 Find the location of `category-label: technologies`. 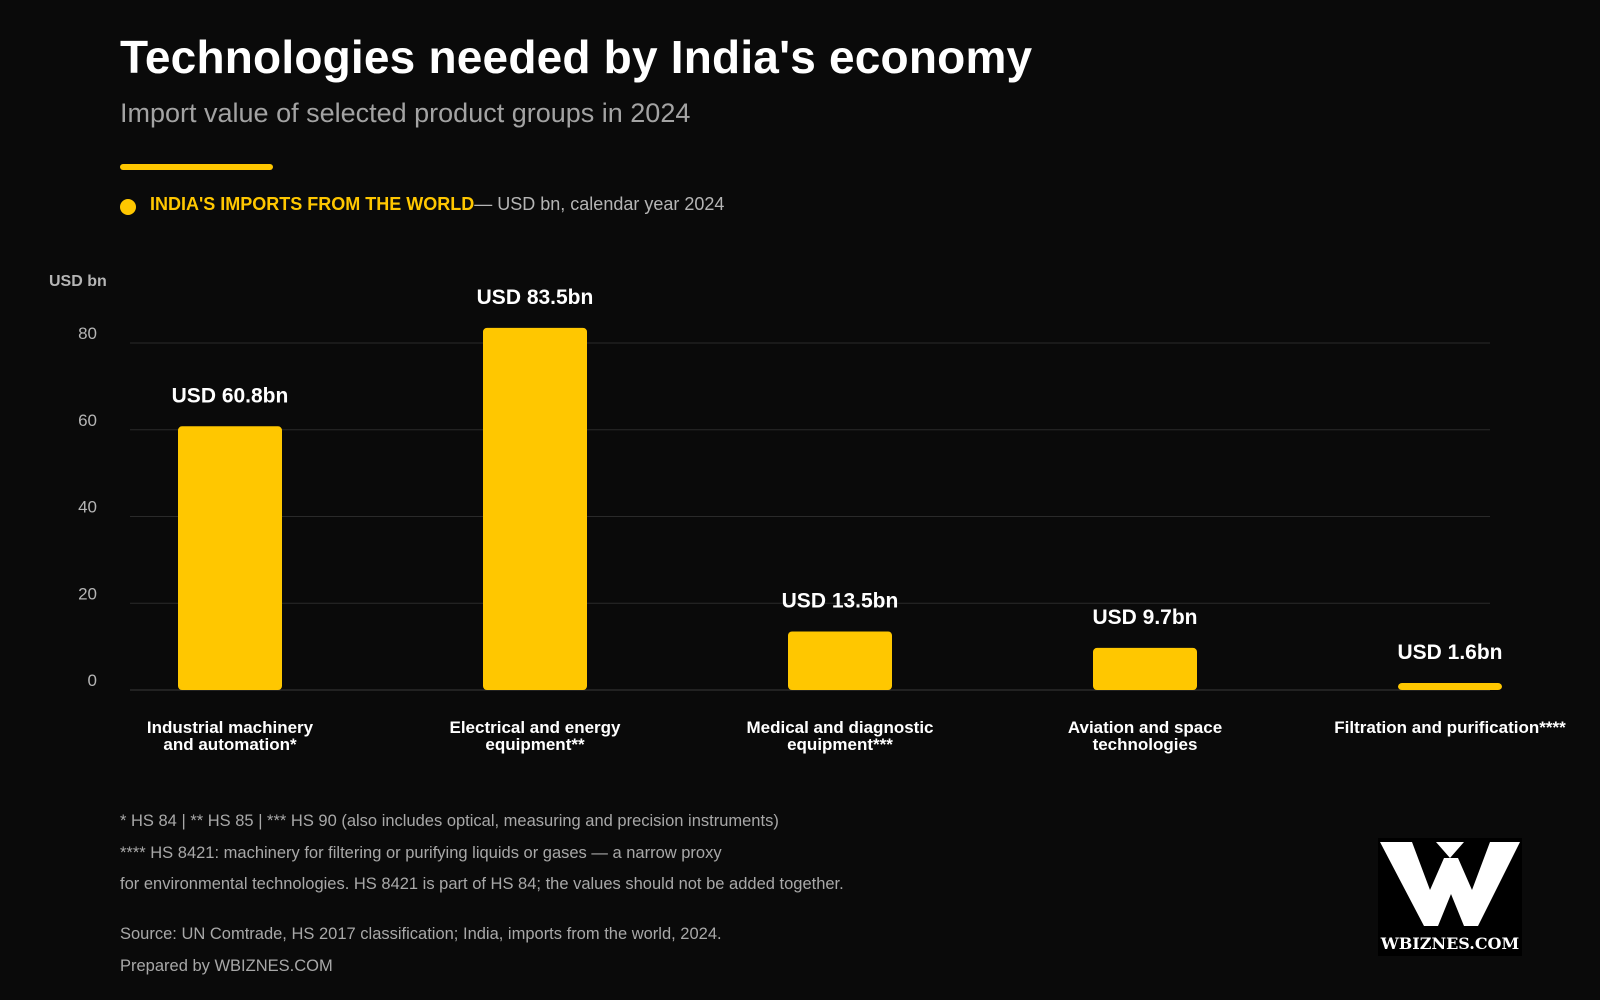

category-label: technologies is located at coordinates (1145, 744).